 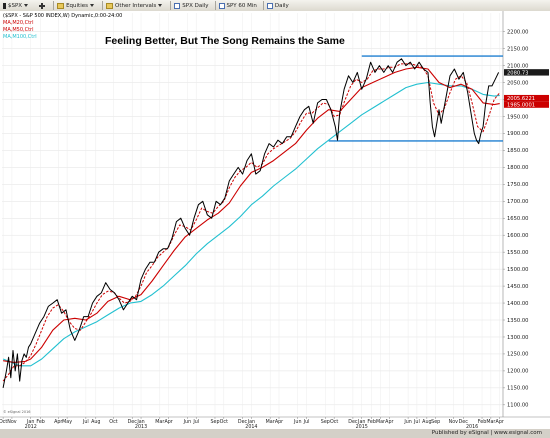 I want to click on y-tick-label: 1550.00, so click(x=517, y=253).